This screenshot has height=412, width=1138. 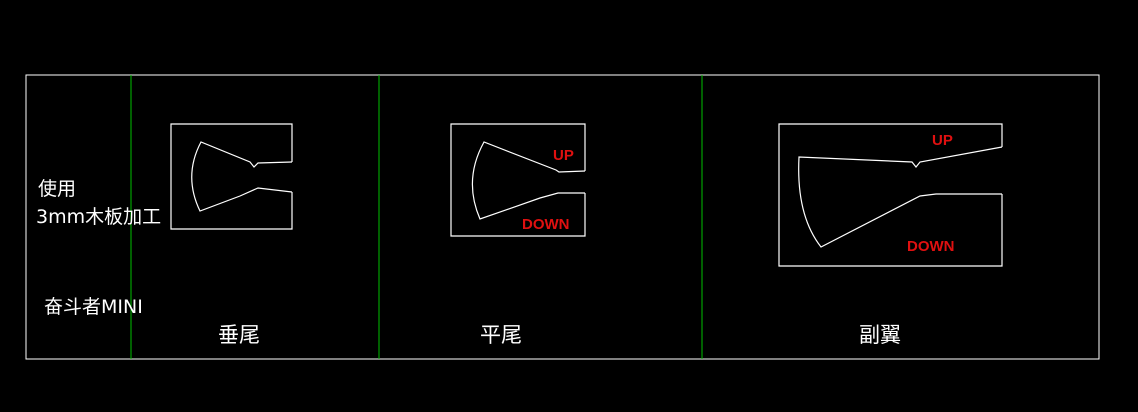 What do you see at coordinates (563, 155) in the screenshot?
I see `horizontal-tail-up-label: UP` at bounding box center [563, 155].